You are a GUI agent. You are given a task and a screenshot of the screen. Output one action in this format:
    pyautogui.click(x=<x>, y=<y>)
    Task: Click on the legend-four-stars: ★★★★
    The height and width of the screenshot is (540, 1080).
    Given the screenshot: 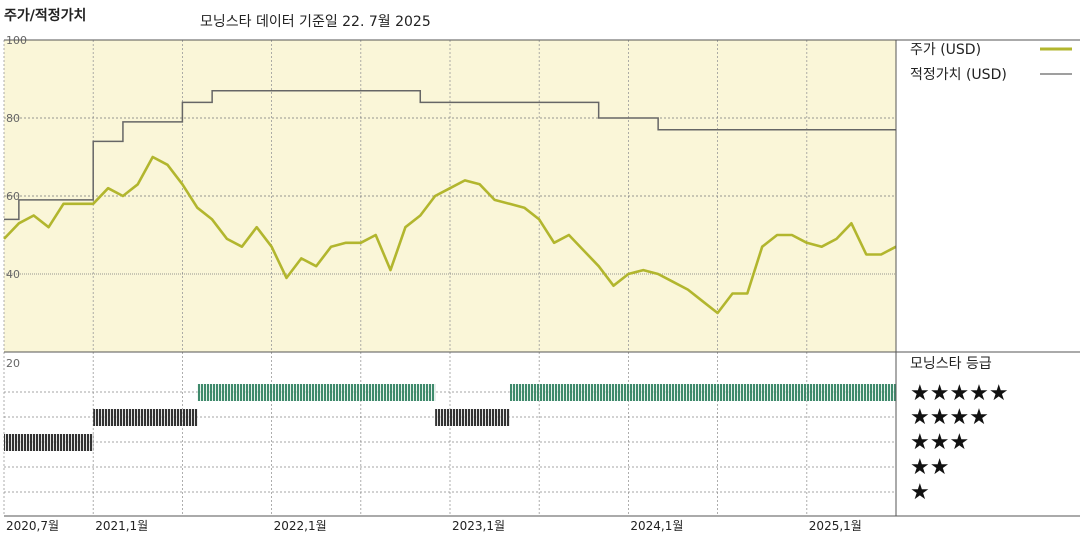 What is the action you would take?
    pyautogui.click(x=949, y=417)
    